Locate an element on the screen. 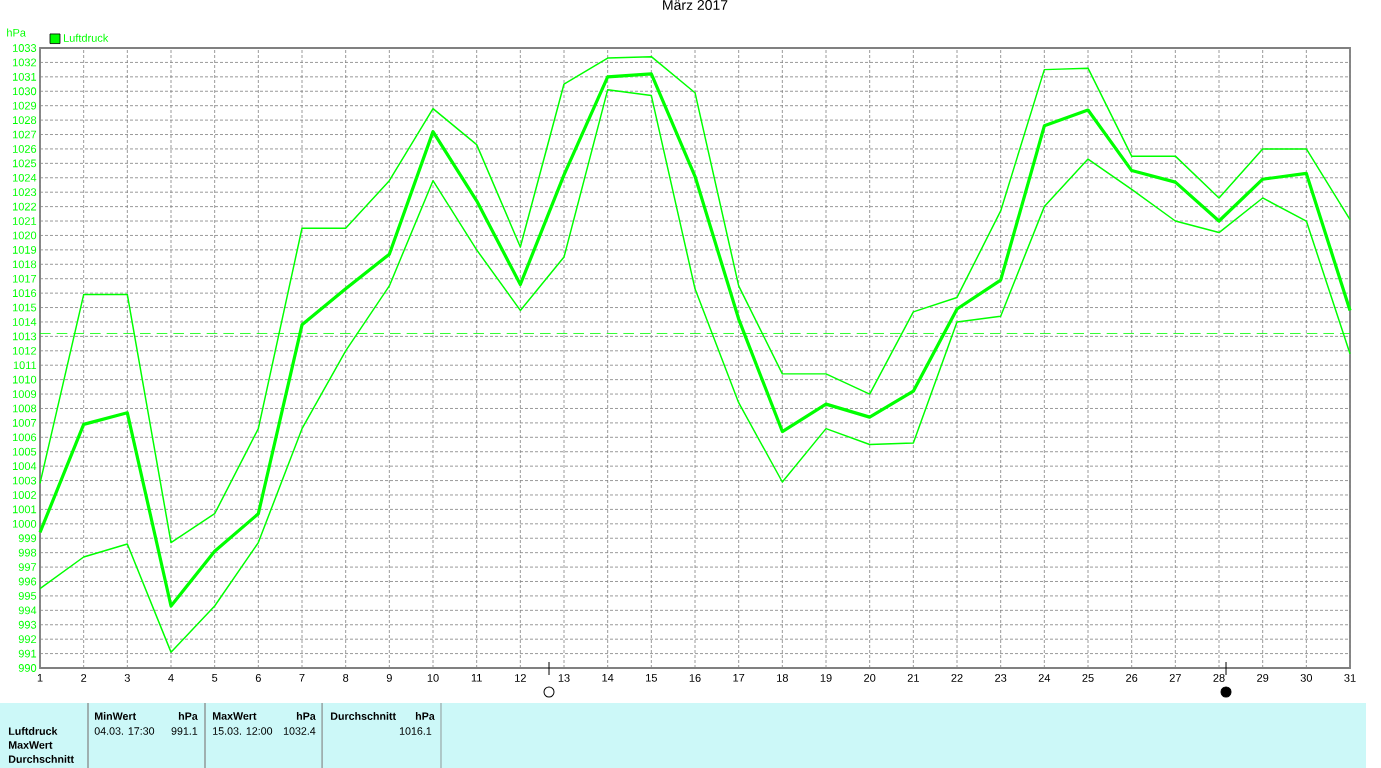  x-tick-label: 21 is located at coordinates (913, 678).